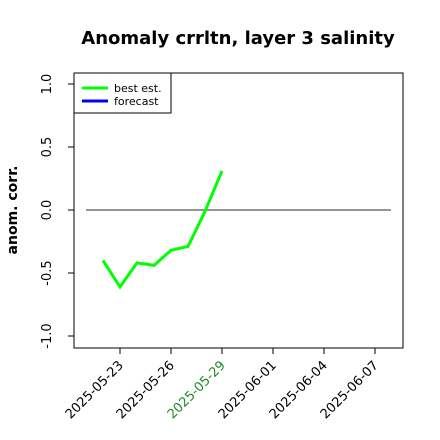 The width and height of the screenshot is (440, 440). I want to click on legend-box, so click(122, 93).